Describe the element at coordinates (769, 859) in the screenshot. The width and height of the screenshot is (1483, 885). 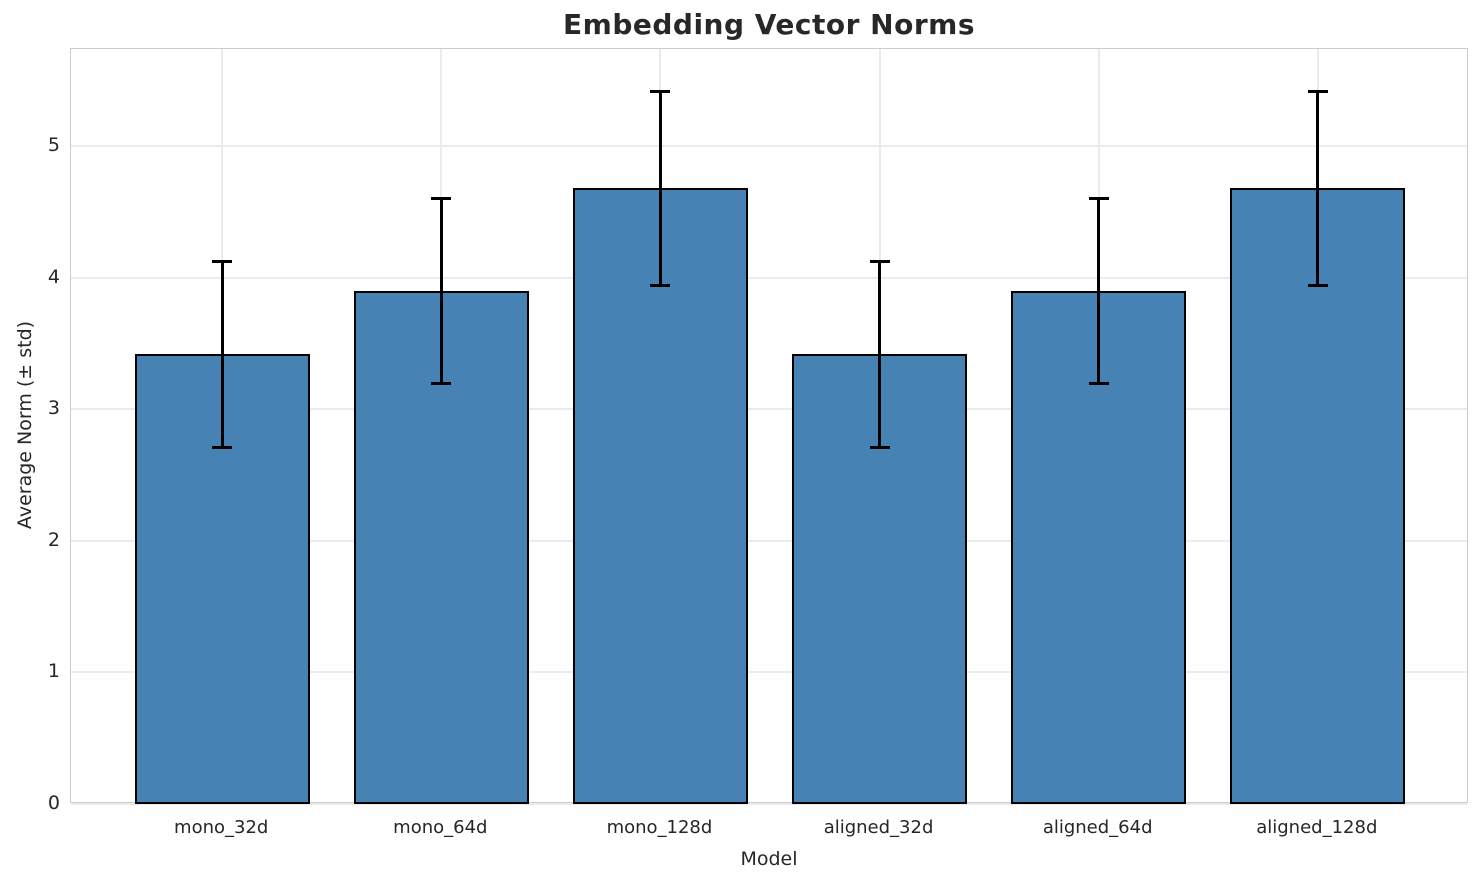
I see `x-axis-label: Model` at that location.